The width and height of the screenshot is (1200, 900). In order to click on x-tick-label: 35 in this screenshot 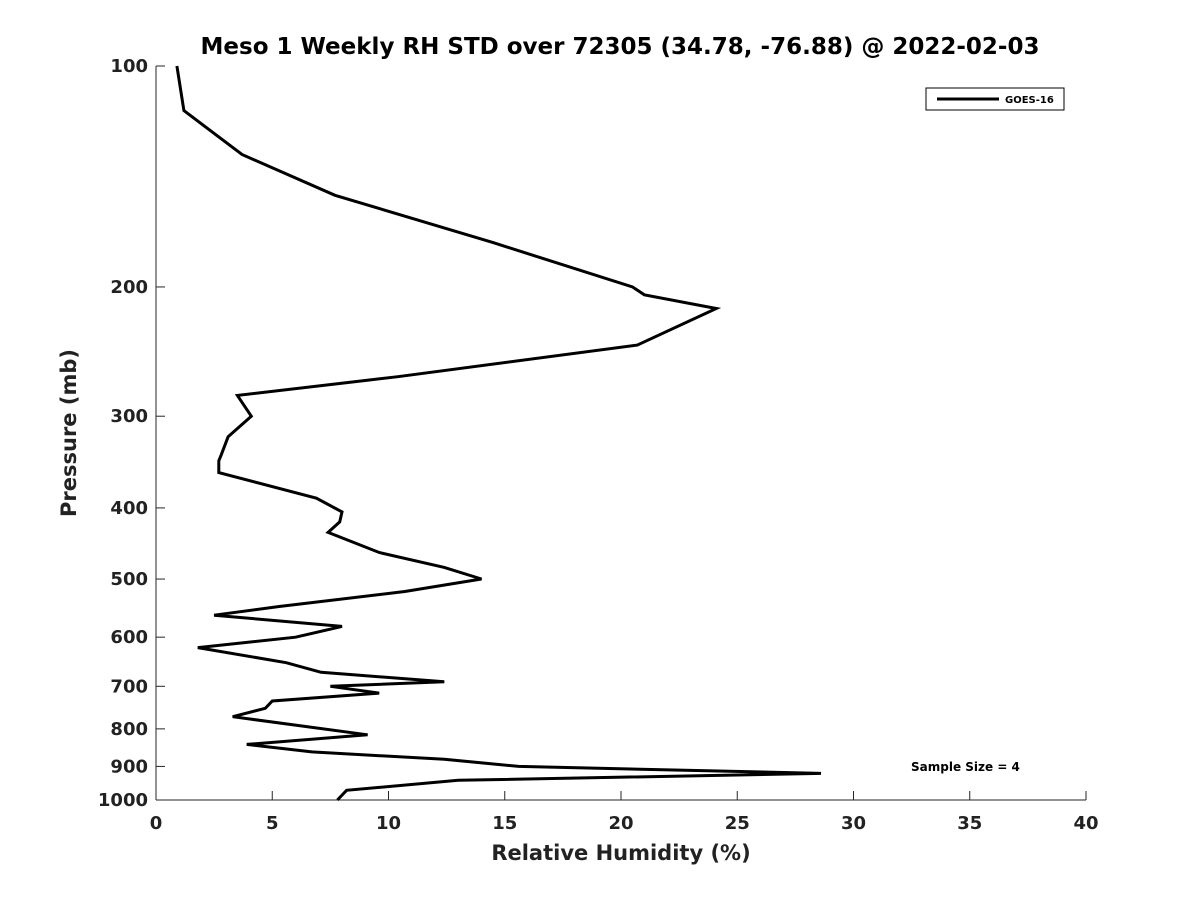, I will do `click(969, 823)`.